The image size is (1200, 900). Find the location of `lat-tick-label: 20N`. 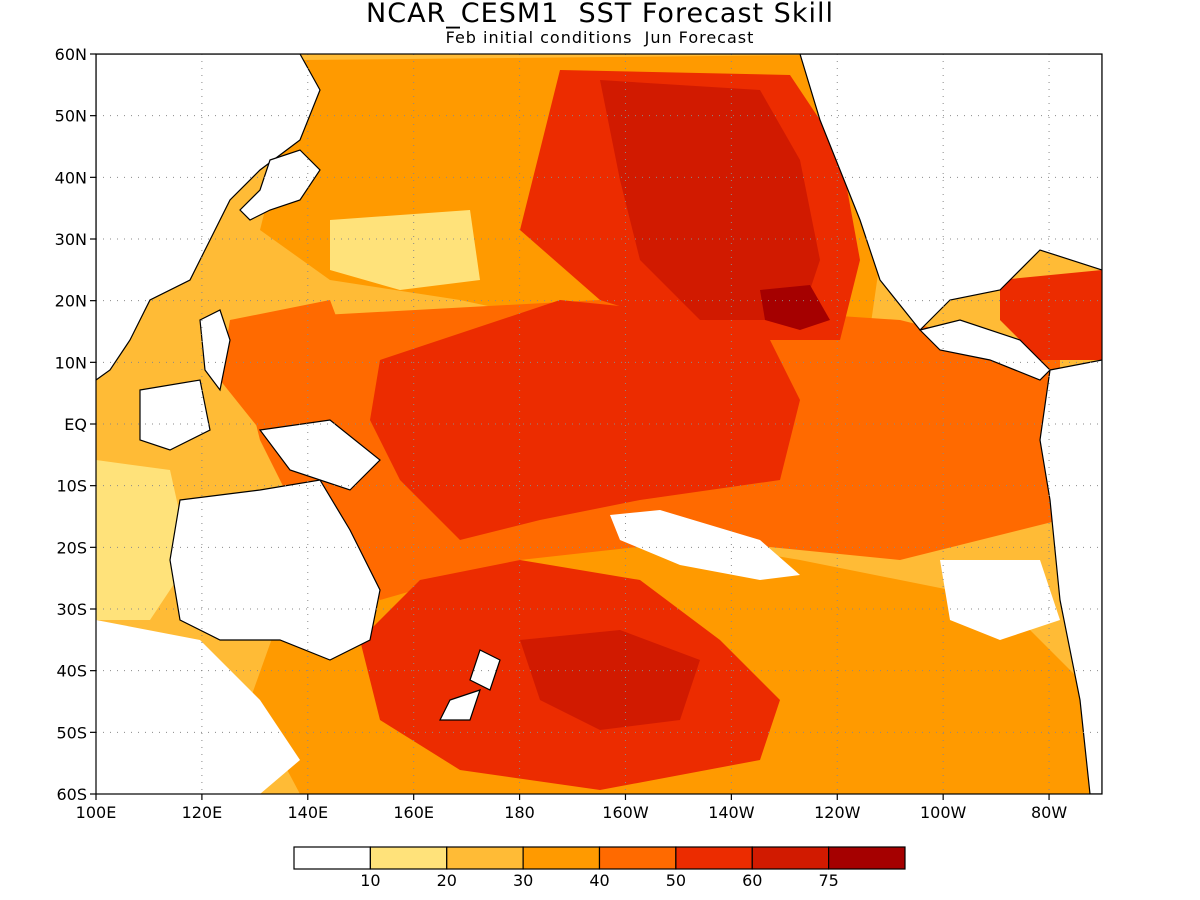

lat-tick-label: 20N is located at coordinates (71, 301).